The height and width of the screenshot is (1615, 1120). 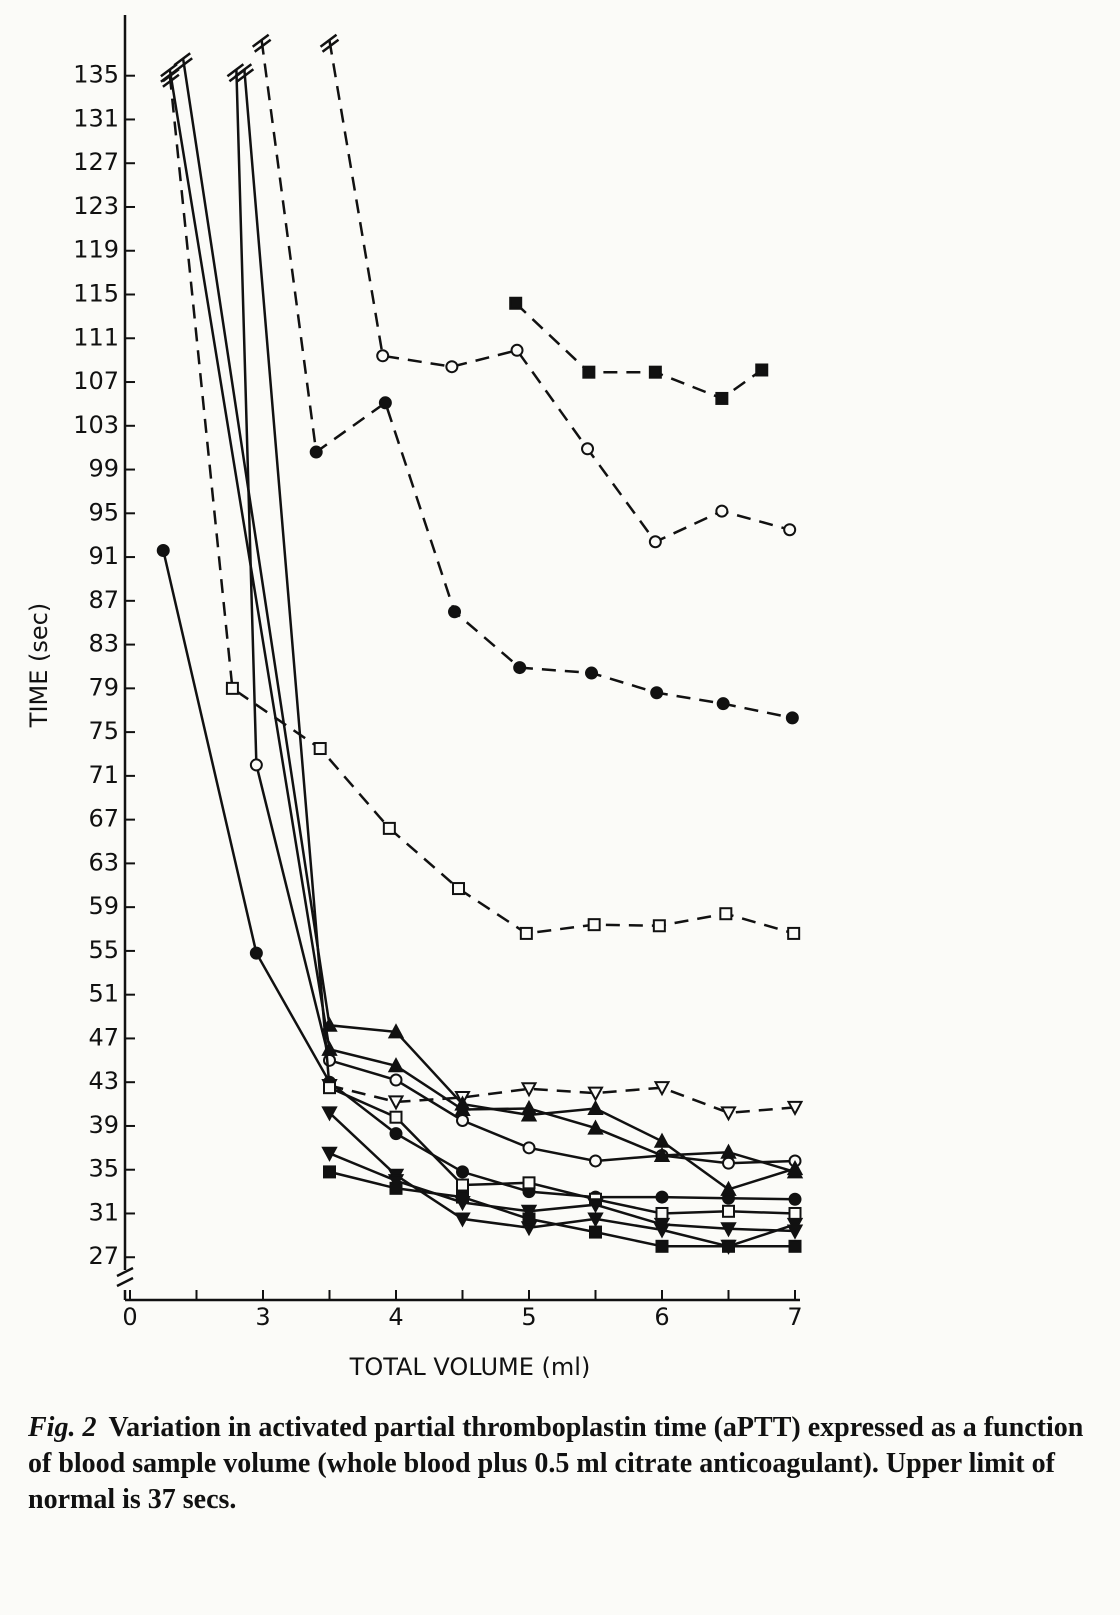 I want to click on y-tick-label: 35, so click(x=103, y=1169).